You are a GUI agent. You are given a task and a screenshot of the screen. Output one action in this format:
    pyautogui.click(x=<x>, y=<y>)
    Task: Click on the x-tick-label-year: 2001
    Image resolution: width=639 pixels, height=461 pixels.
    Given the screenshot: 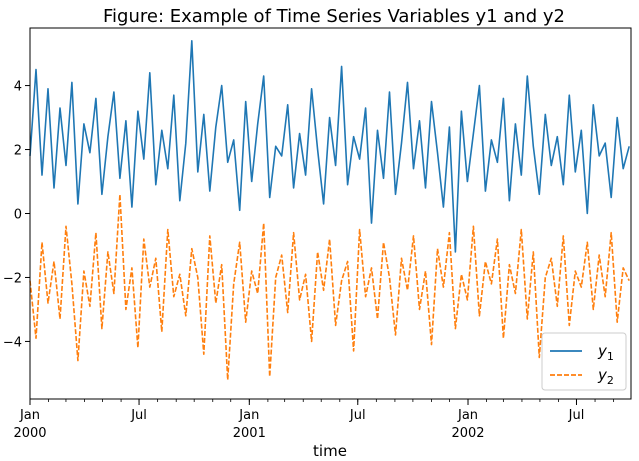 What is the action you would take?
    pyautogui.click(x=249, y=433)
    